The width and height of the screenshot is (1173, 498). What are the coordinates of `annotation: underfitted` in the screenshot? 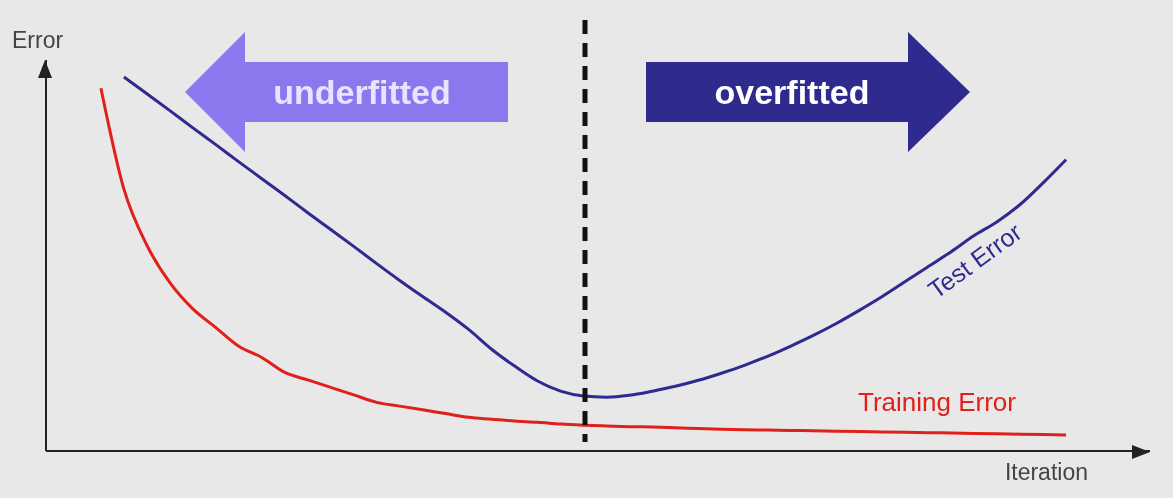 It's located at (362, 92).